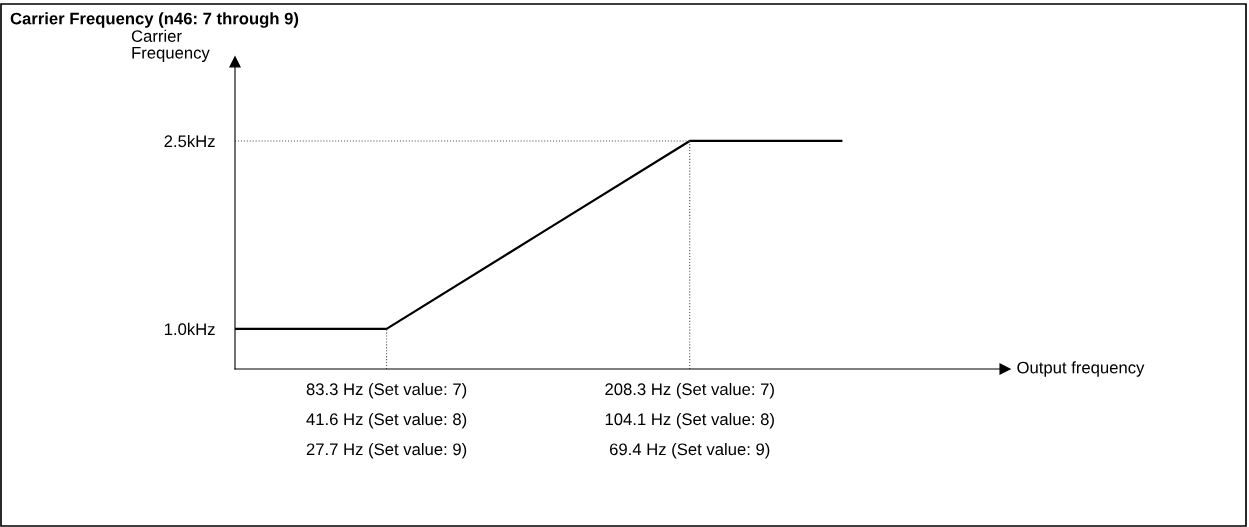  Describe the element at coordinates (189, 141) in the screenshot. I see `y-tick-label: 2.5kHz` at that location.